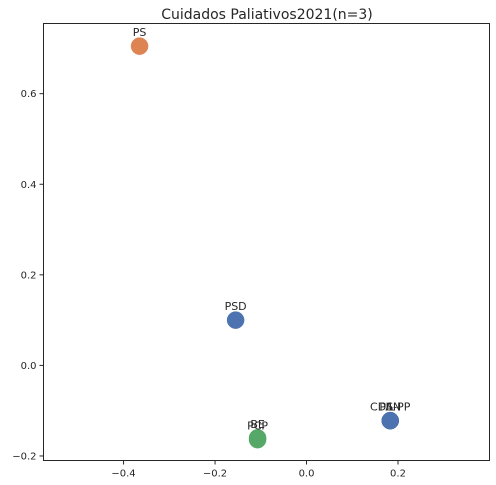 The image size is (496, 485). Describe the element at coordinates (29, 185) in the screenshot. I see `y-tick-label: 0.4` at that location.